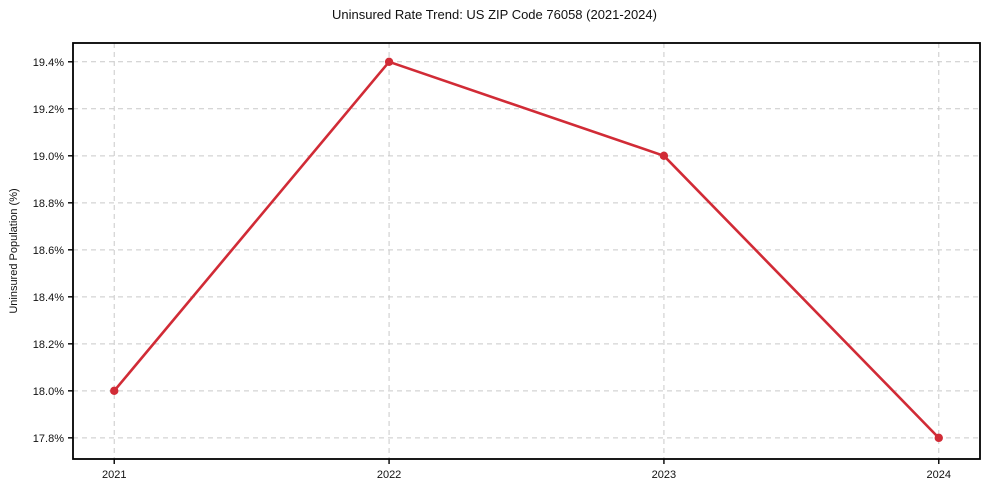 The height and width of the screenshot is (490, 989). I want to click on y-tick-label: 19.2%, so click(48, 110).